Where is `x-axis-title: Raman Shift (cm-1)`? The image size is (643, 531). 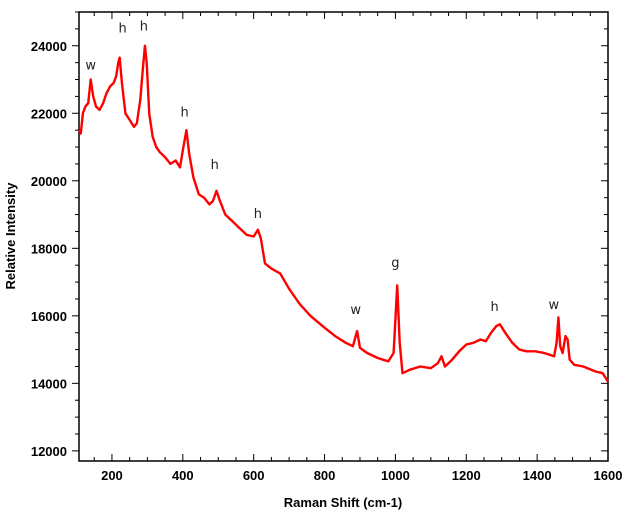
x-axis-title: Raman Shift (cm-1) is located at coordinates (343, 502).